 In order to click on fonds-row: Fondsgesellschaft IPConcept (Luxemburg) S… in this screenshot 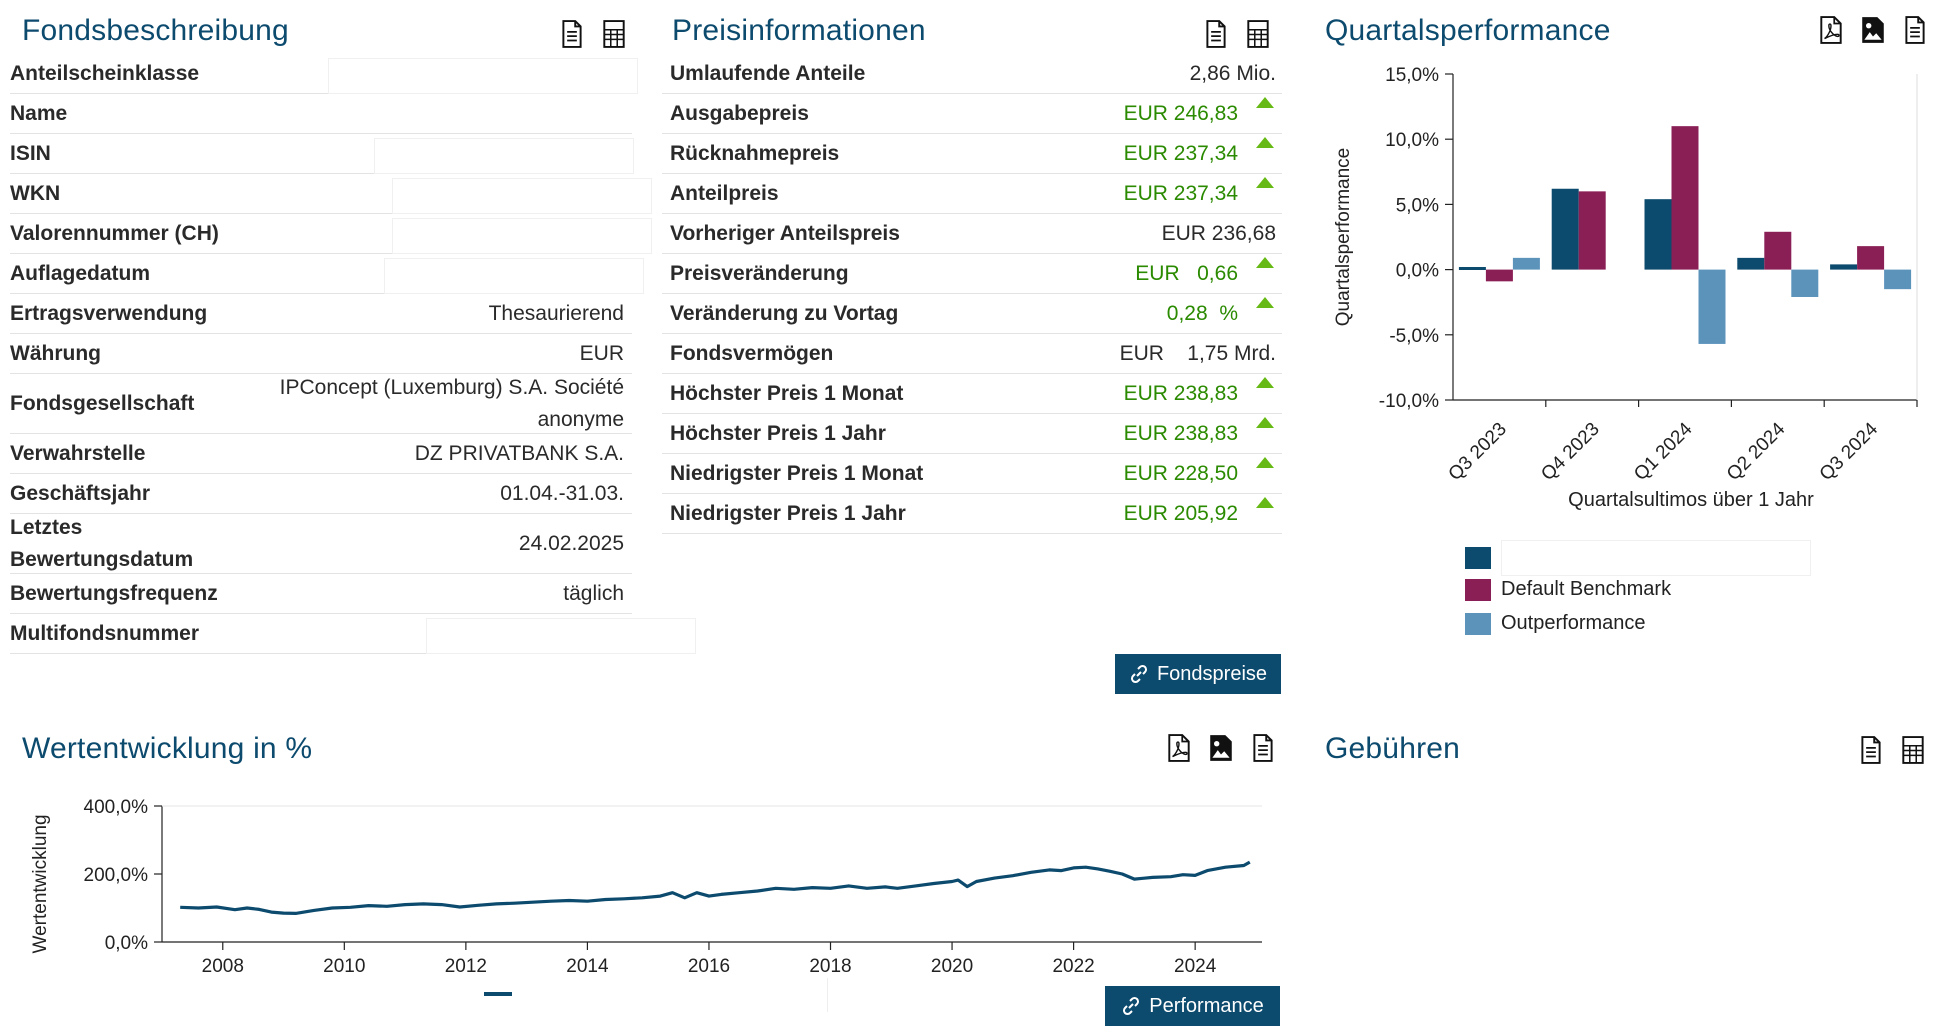, I will do `click(321, 404)`.